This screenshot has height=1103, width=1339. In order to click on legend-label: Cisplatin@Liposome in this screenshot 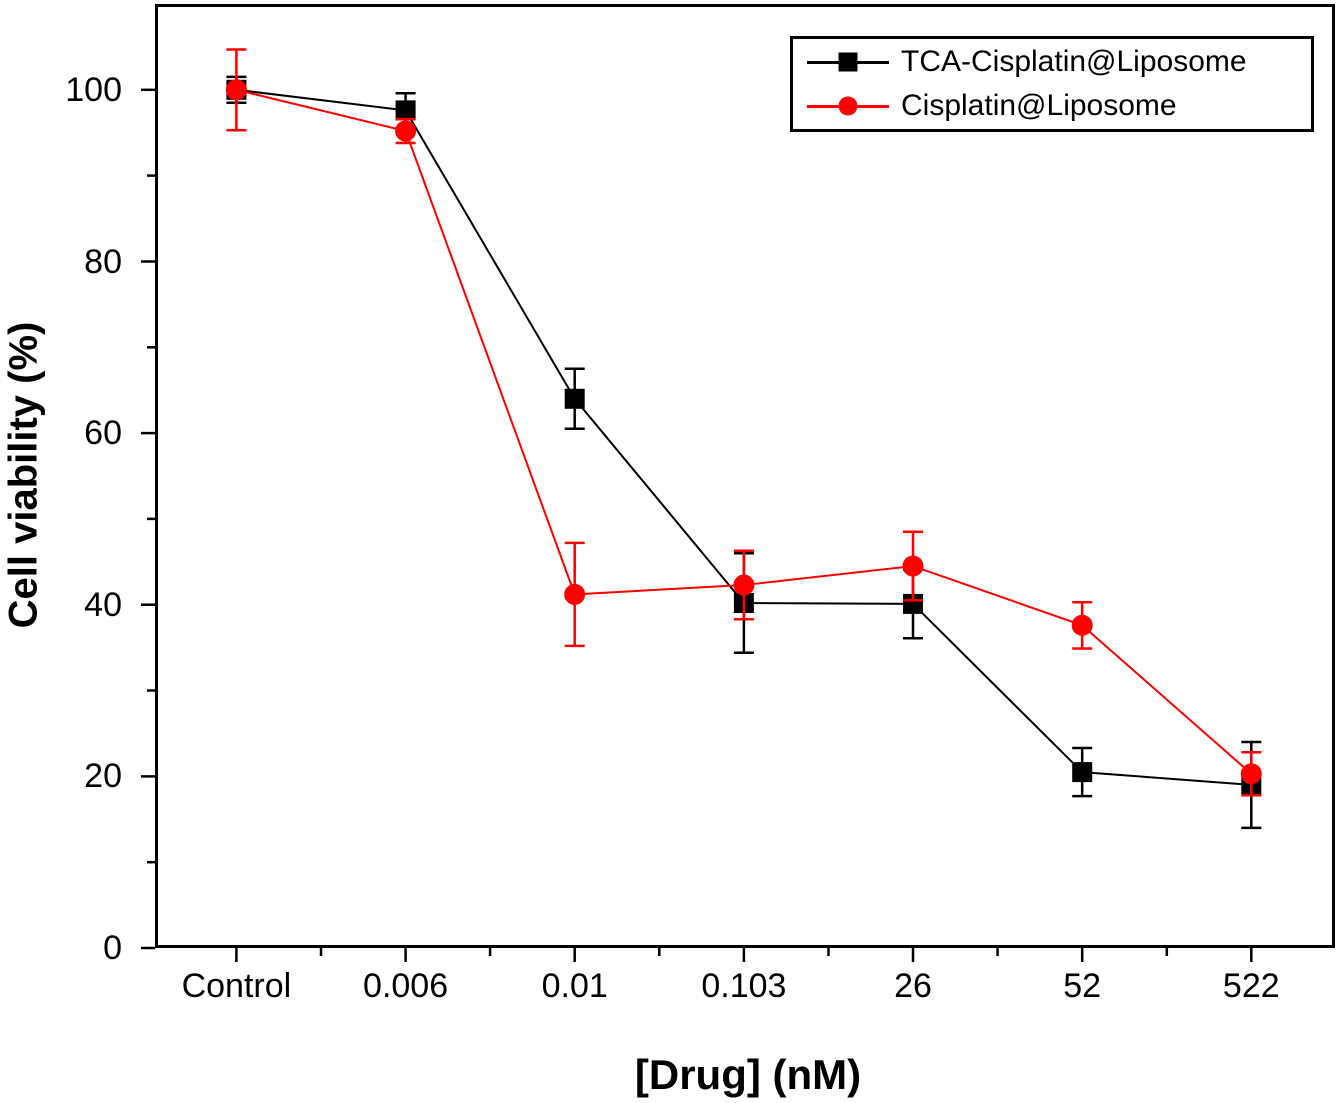, I will do `click(1039, 105)`.